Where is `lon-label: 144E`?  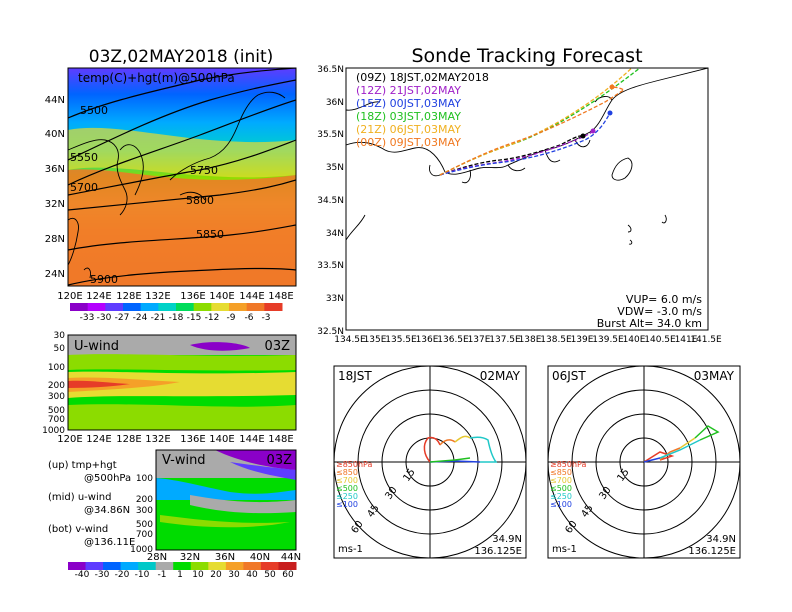
lon-label: 144E is located at coordinates (251, 439).